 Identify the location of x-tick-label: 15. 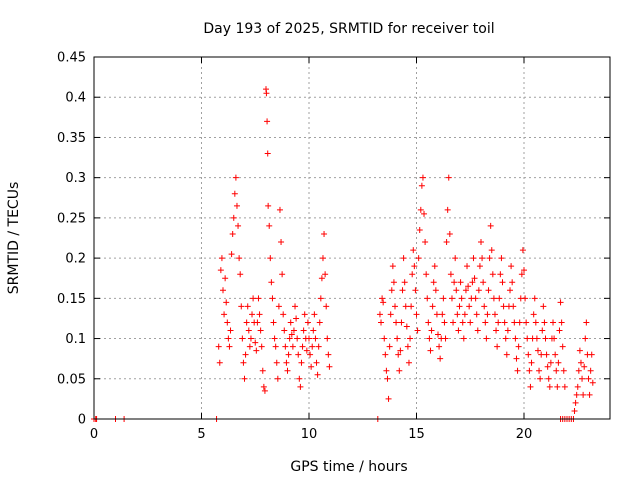
(416, 434).